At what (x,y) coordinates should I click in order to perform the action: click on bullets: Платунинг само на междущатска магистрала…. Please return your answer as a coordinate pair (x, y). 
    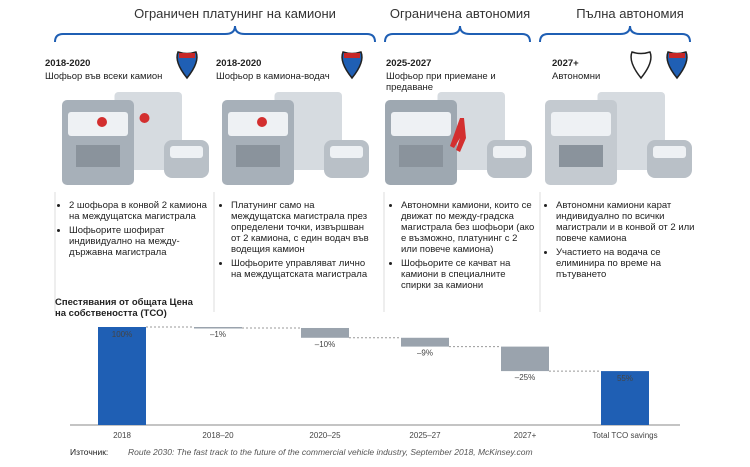
    Looking at the image, I should click on (297, 241).